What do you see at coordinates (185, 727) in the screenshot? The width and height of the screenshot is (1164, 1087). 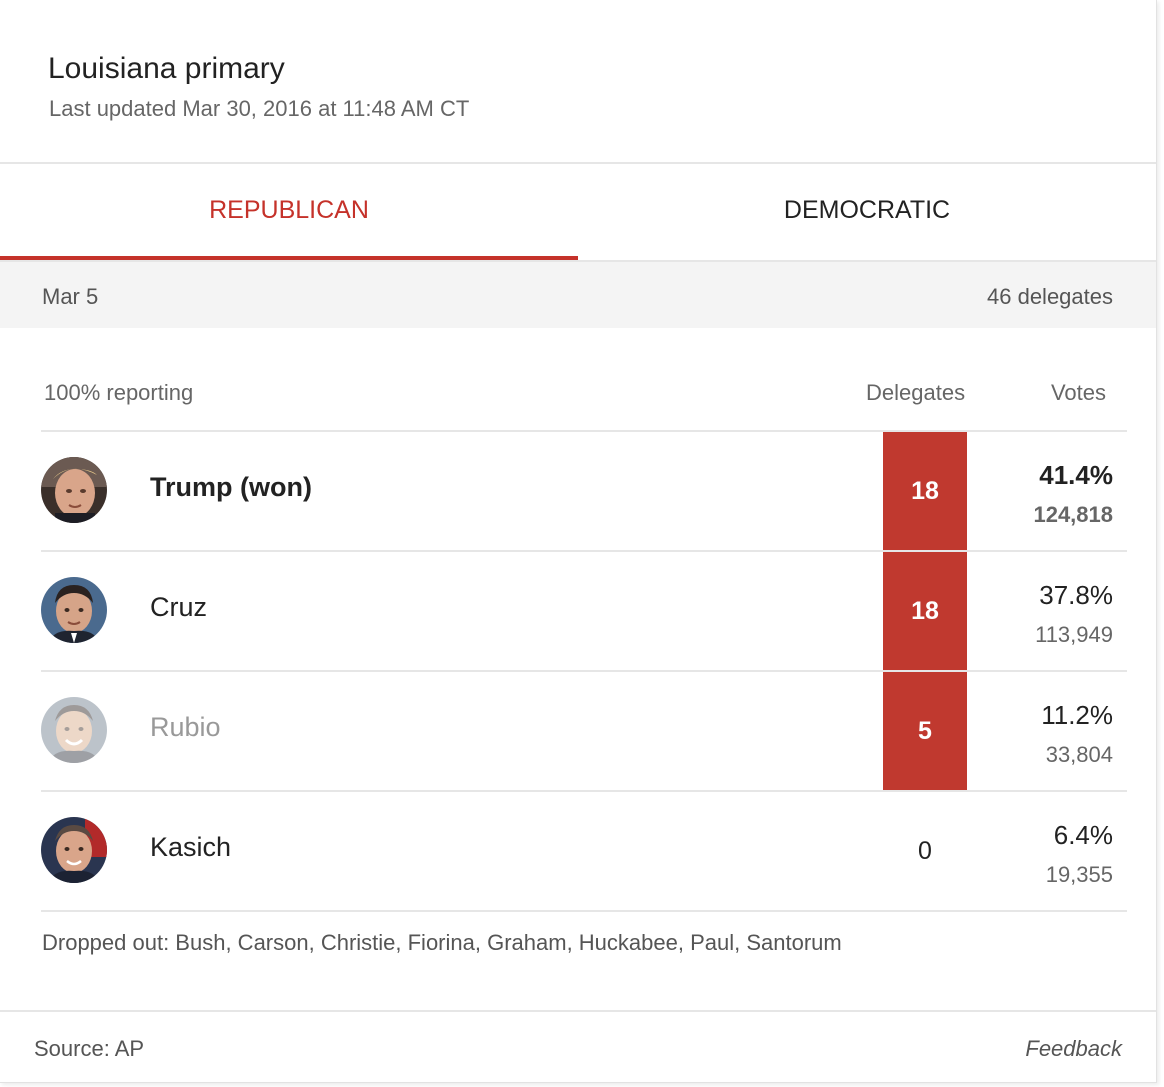 I see `candidate-name: Rubio` at bounding box center [185, 727].